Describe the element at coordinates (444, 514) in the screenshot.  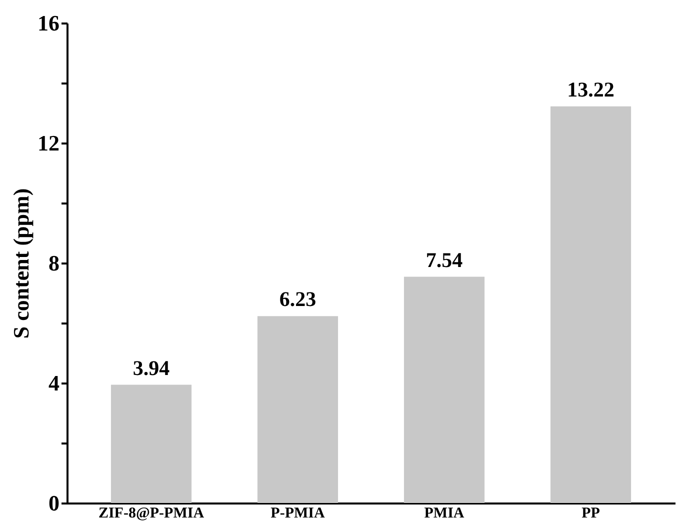
I see `x-tick-label: PMIA` at that location.